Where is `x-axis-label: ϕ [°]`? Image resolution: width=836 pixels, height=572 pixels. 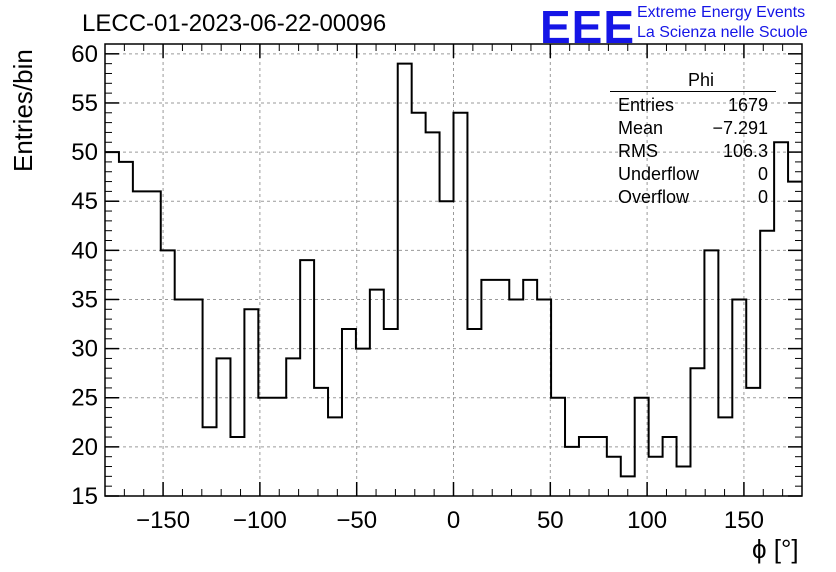 x-axis-label: ϕ [°] is located at coordinates (775, 549).